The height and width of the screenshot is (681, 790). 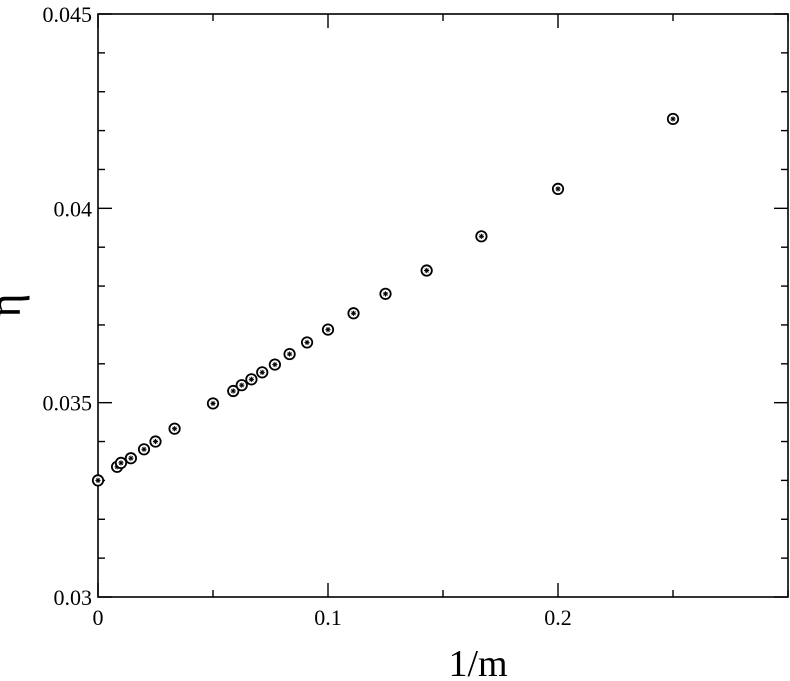 I want to click on x-tick-label: 0, so click(x=98, y=617).